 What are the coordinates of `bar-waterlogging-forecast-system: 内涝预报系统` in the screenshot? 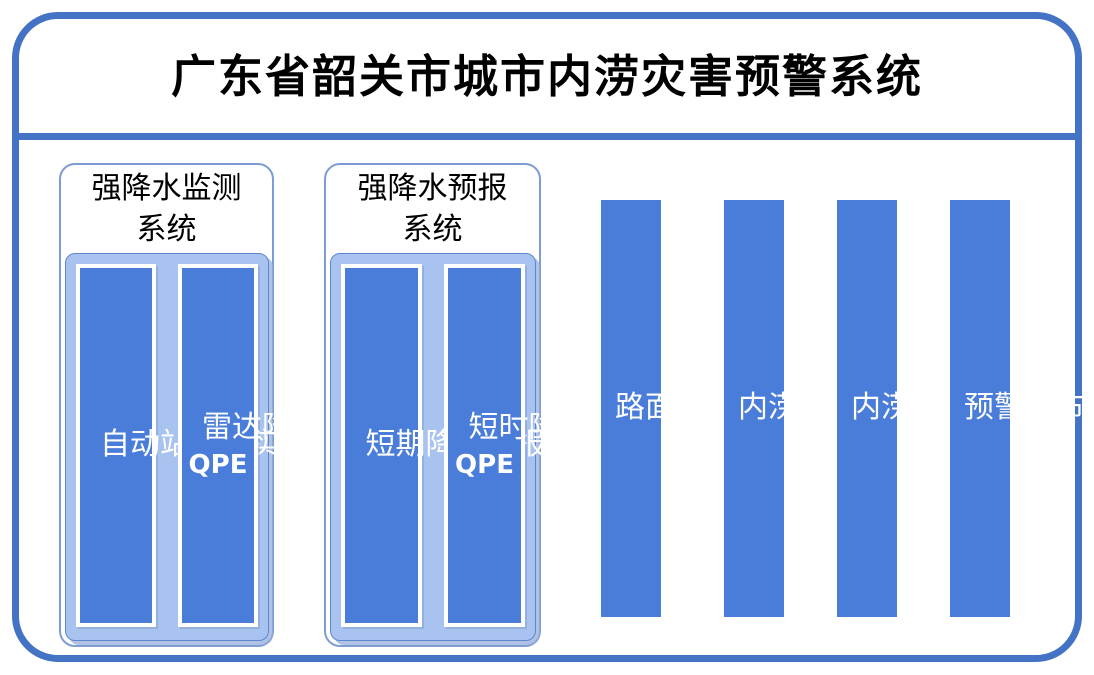 It's located at (821, 408).